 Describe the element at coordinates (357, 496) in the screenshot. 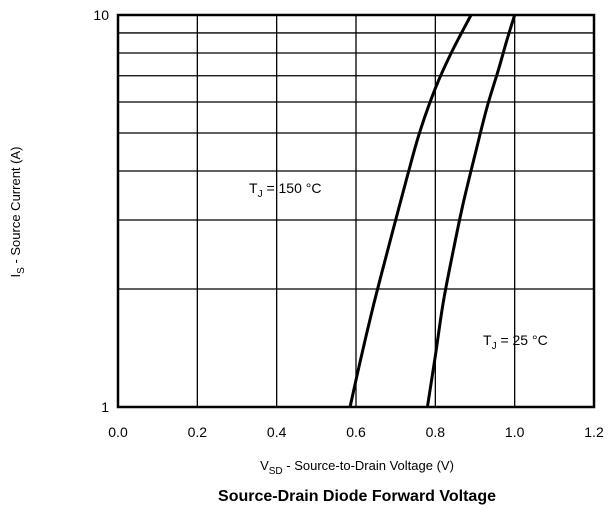

I see `chart-title: Source-Drain Diode Forward Voltage` at that location.